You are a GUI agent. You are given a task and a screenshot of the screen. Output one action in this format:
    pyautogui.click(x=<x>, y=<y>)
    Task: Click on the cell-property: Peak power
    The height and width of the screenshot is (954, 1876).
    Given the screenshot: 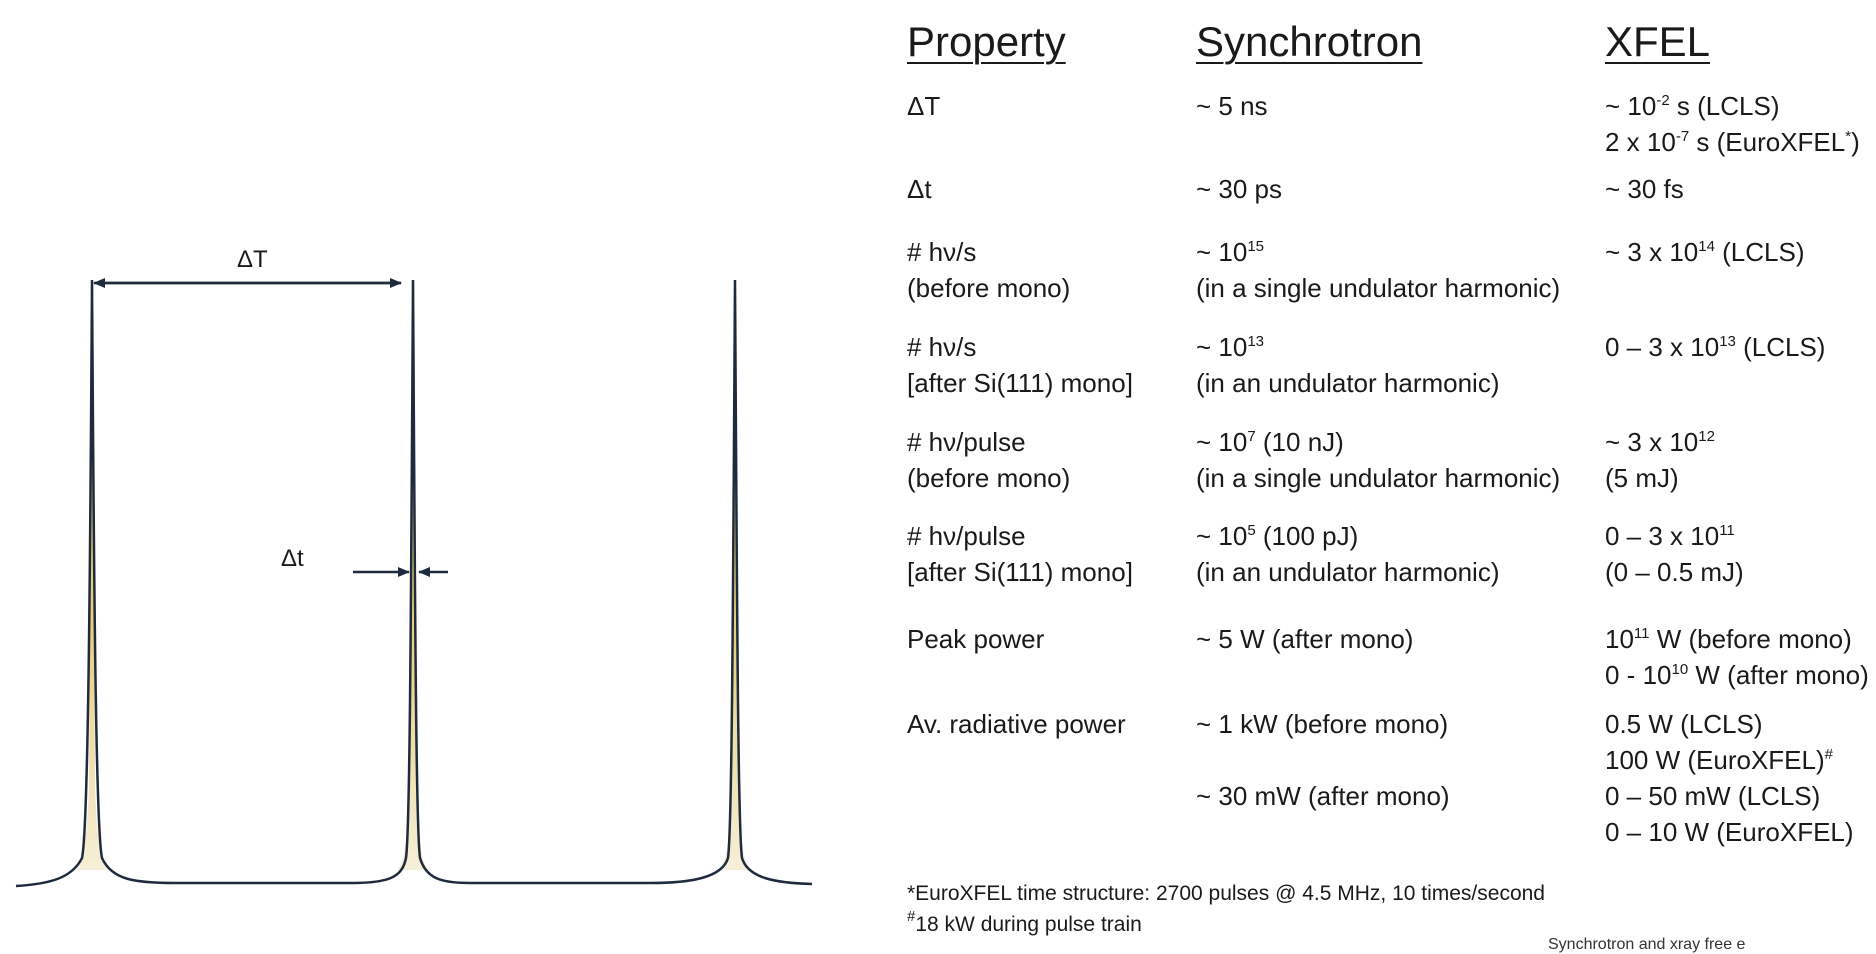 What is the action you would take?
    pyautogui.click(x=975, y=639)
    